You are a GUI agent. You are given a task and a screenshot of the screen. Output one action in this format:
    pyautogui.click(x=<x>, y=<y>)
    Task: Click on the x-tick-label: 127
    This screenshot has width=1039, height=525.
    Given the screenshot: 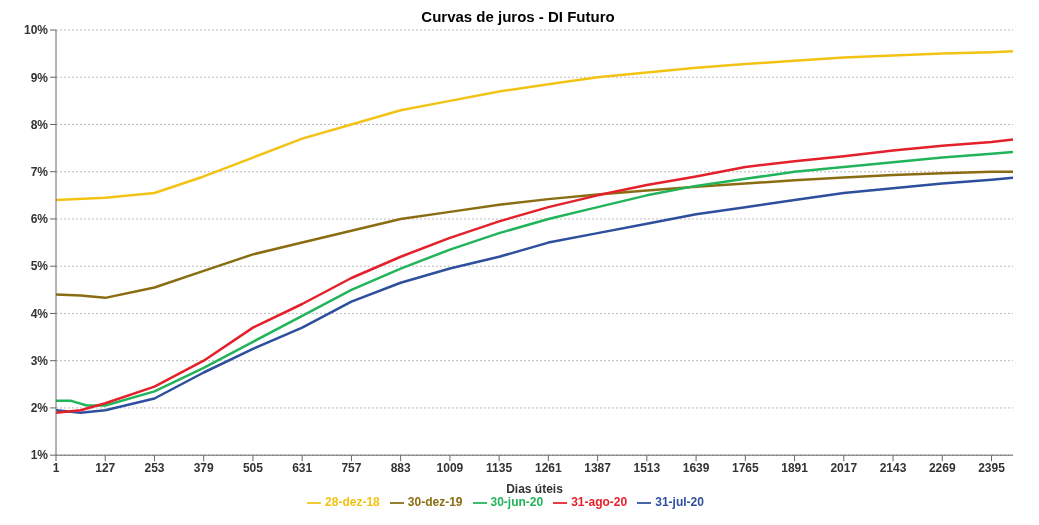 What is the action you would take?
    pyautogui.click(x=105, y=467)
    